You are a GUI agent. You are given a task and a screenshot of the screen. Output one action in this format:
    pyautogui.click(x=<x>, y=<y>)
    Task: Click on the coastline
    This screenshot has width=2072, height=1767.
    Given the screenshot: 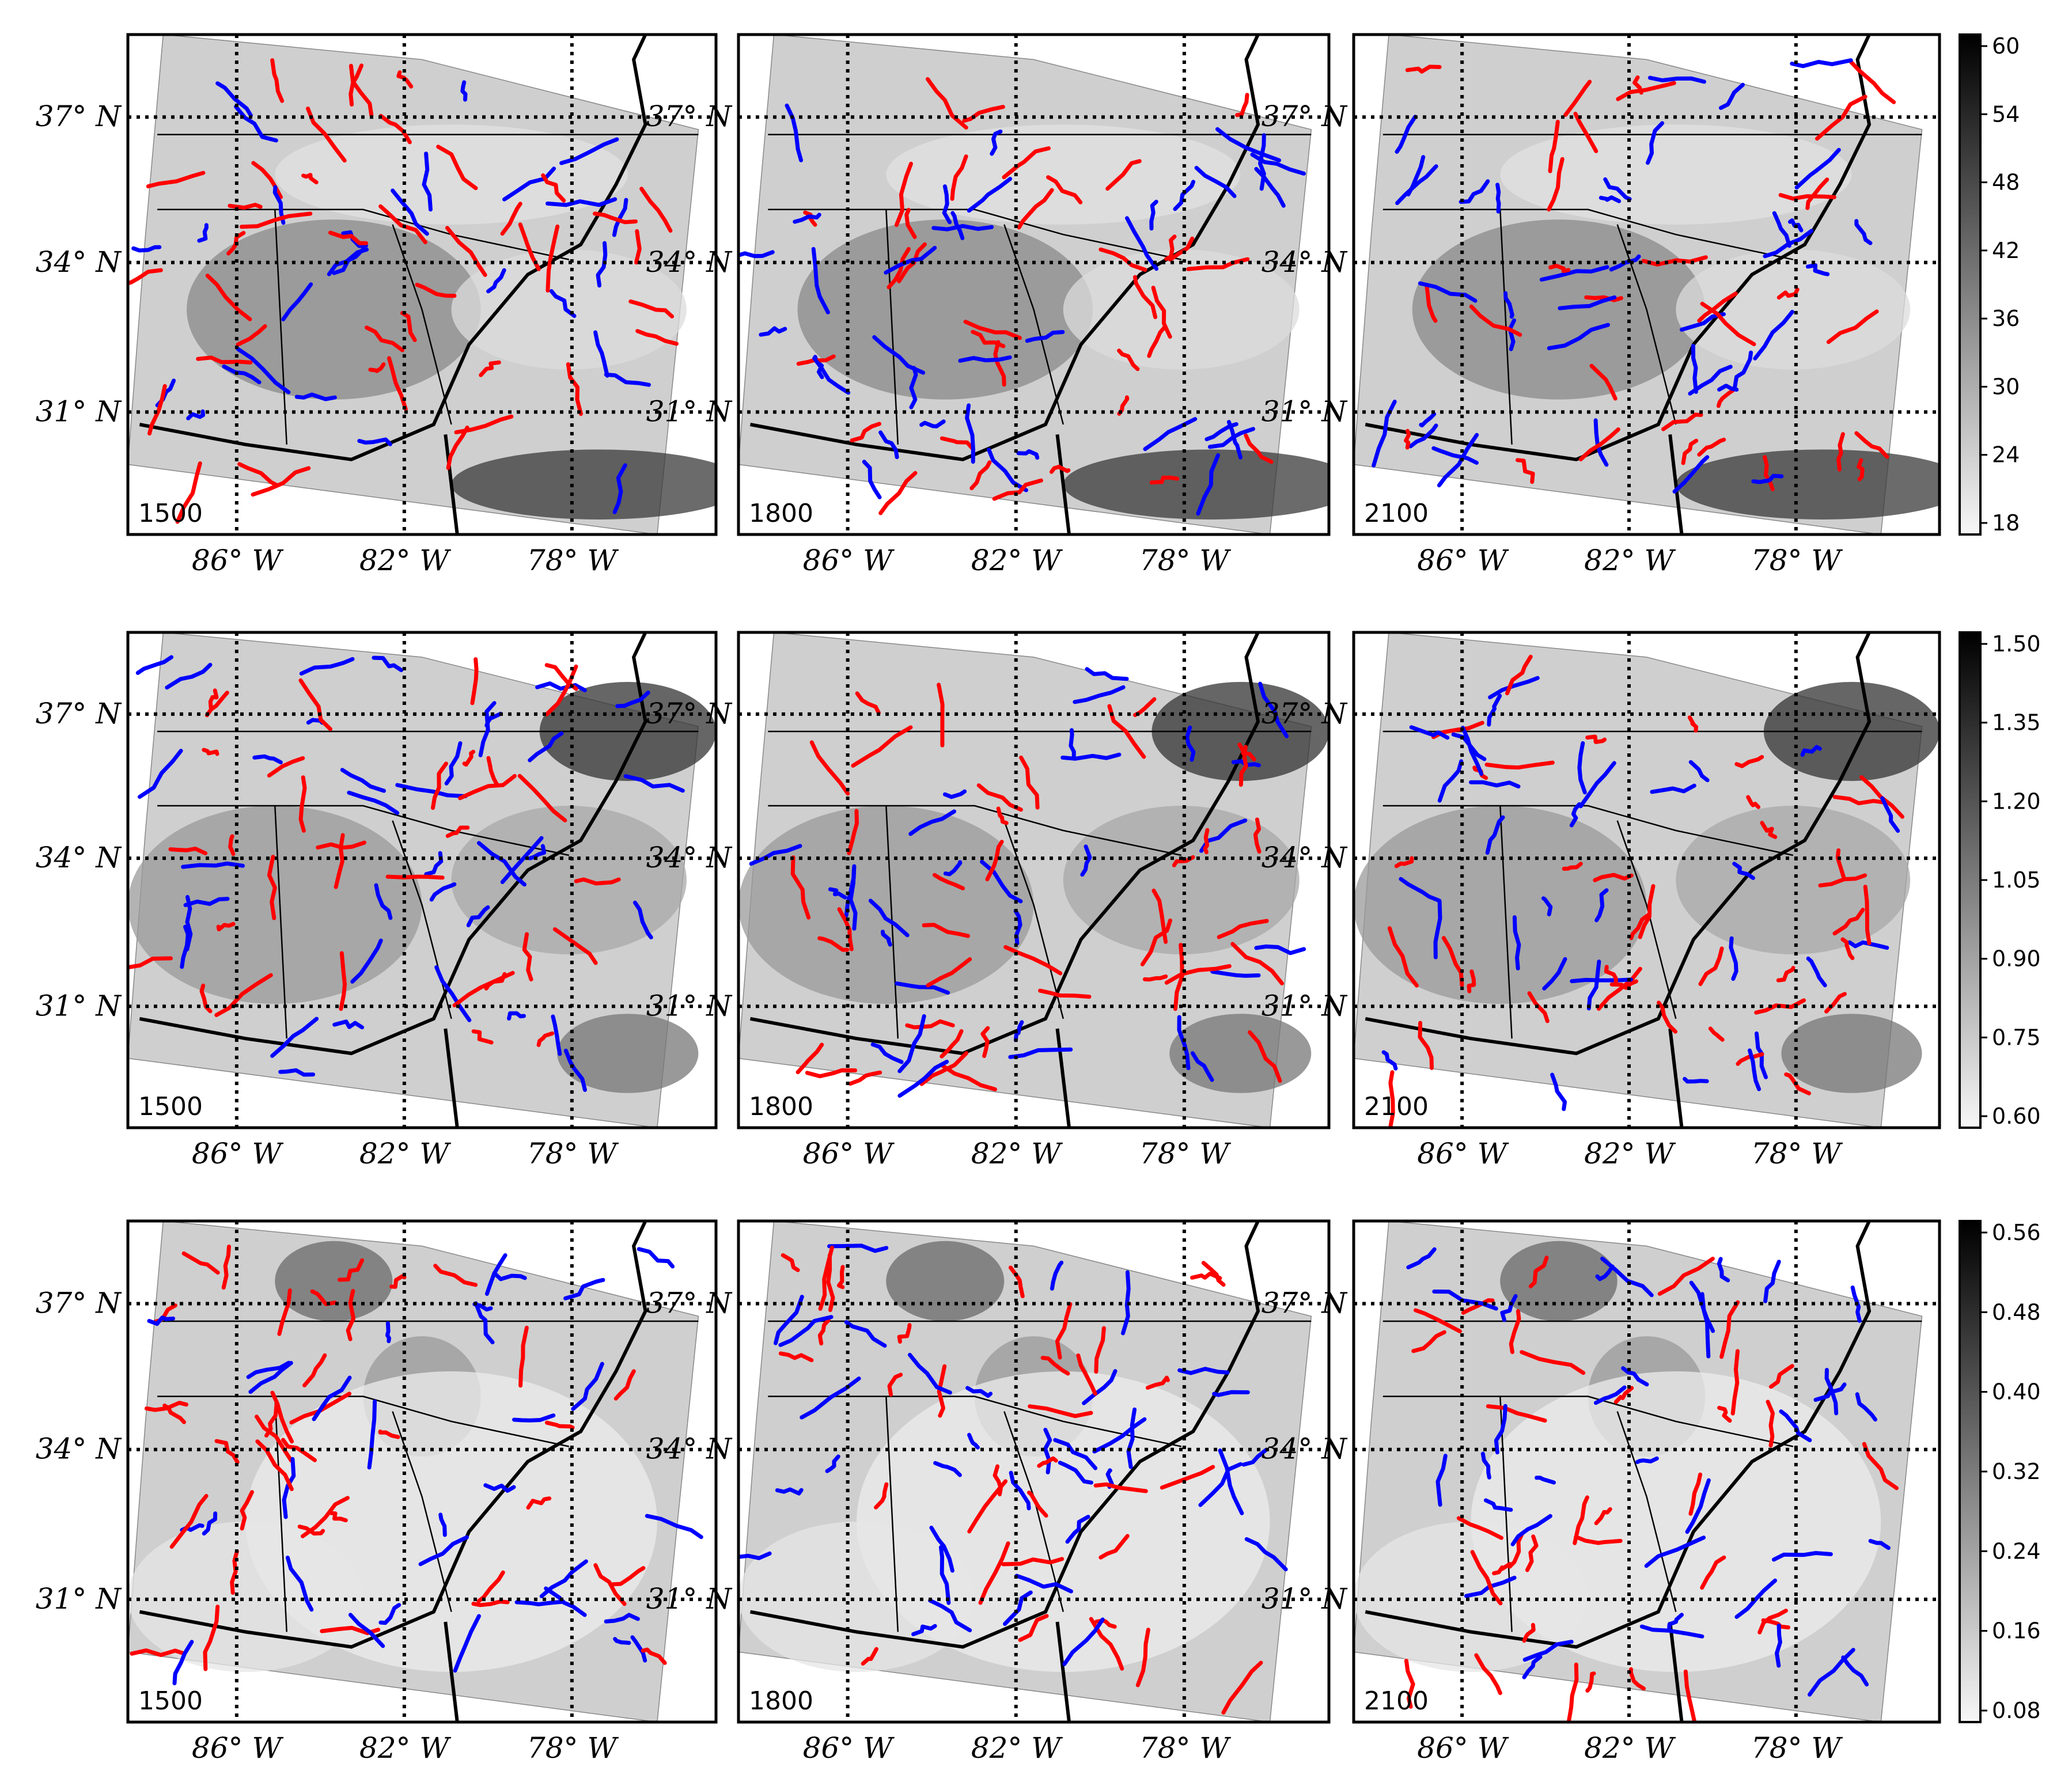 What is the action you would take?
    pyautogui.click(x=393, y=248)
    